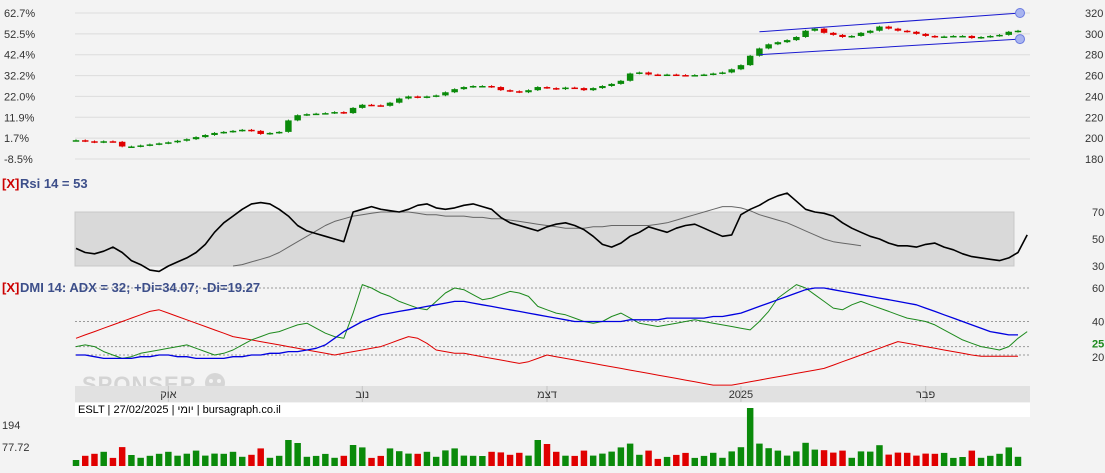 The height and width of the screenshot is (473, 1105). I want to click on percent-tick-label: 32.2%, so click(19, 77).